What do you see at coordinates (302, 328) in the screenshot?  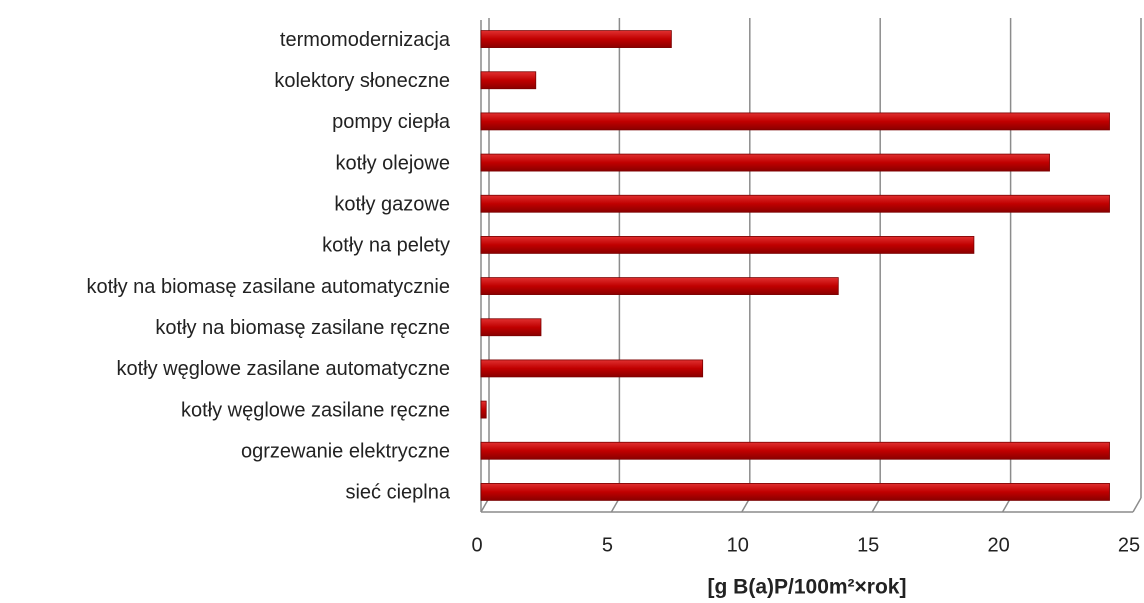 I see `y-tick-label: kotły na biomasę zasilane ręczne` at bounding box center [302, 328].